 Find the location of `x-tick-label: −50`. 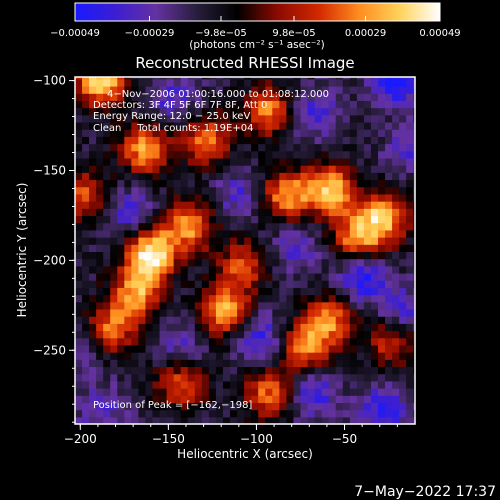

x-tick-label: −50 is located at coordinates (344, 439).